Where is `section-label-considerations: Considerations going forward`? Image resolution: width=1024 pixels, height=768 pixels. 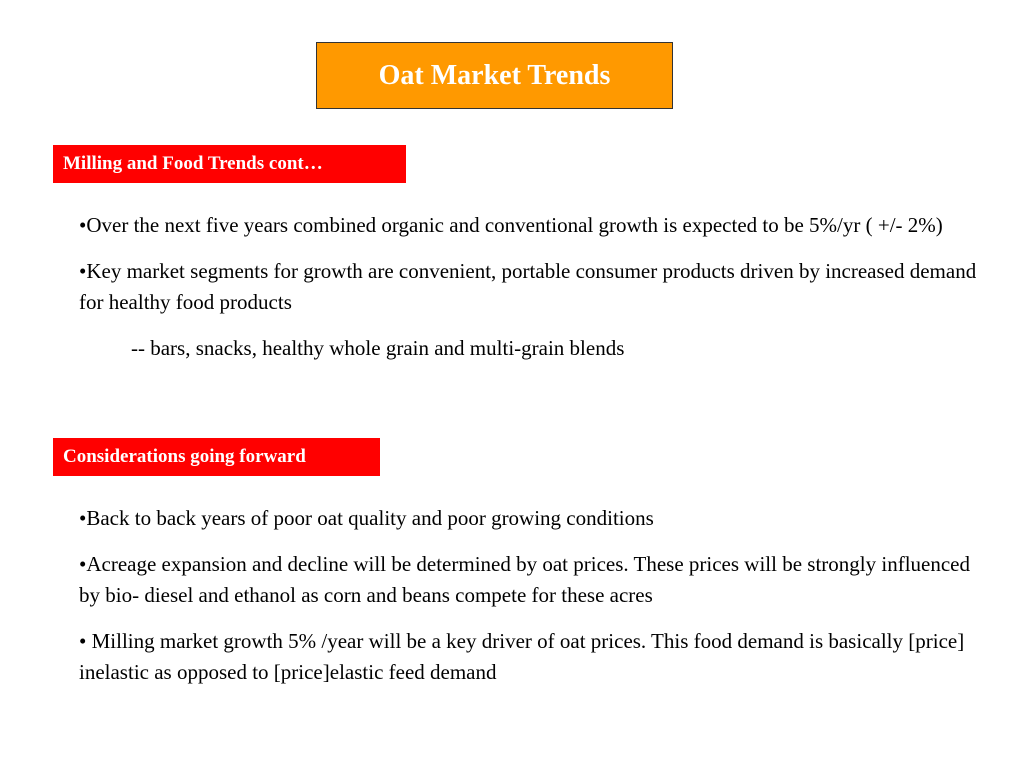
section-label-considerations: Considerations going forward is located at coordinates (216, 457).